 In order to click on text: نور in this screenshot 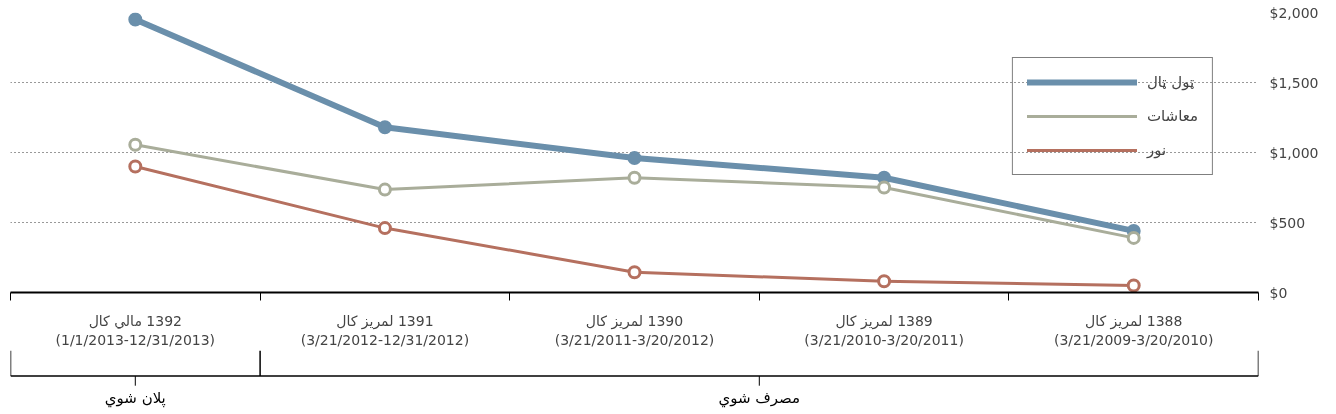, I will do `click(1156, 150)`.